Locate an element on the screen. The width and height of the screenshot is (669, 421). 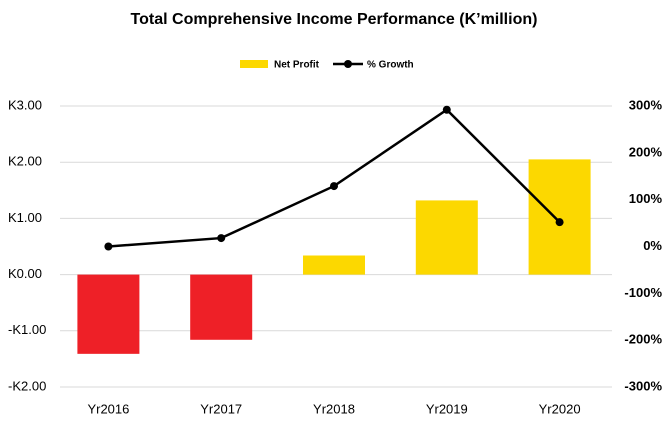
legend-label: Net Profit is located at coordinates (297, 65).